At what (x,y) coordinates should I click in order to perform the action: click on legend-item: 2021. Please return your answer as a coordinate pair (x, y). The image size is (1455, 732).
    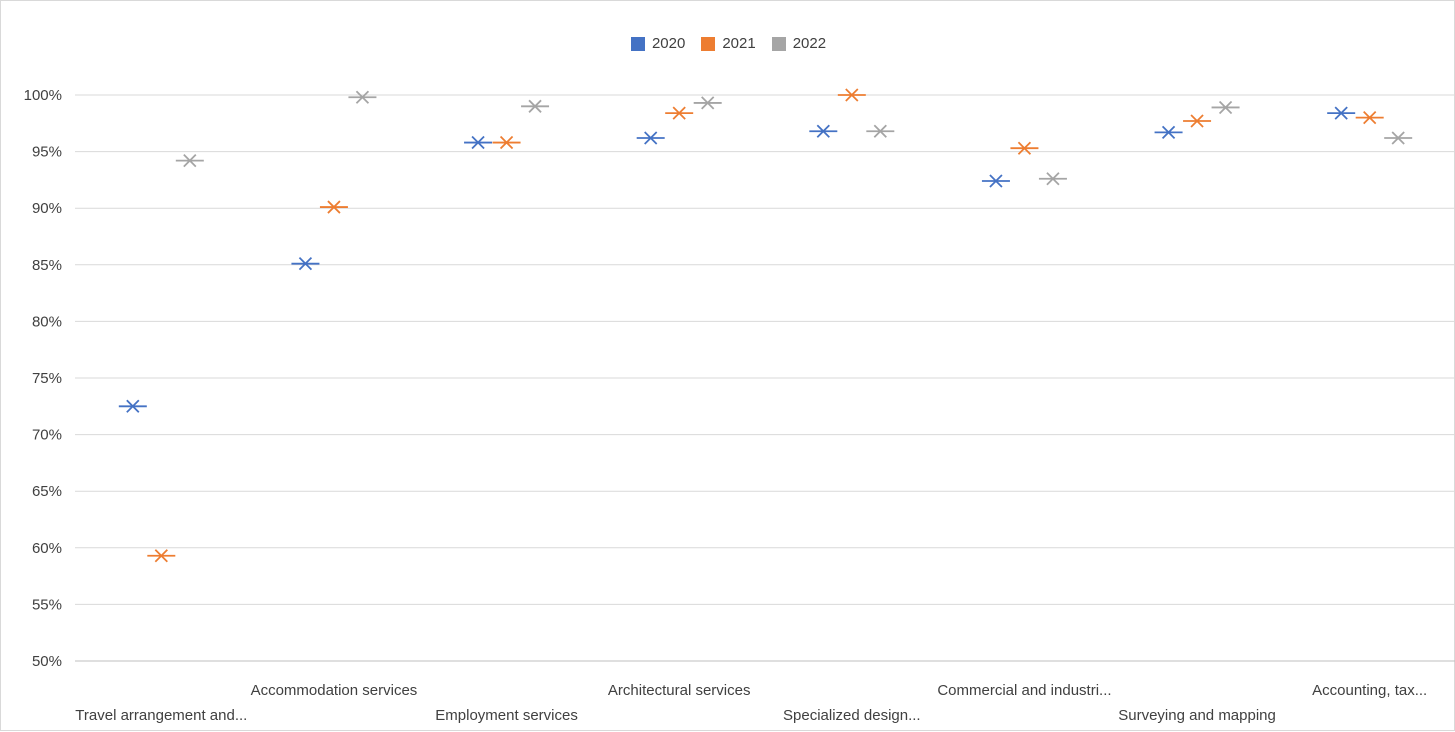
    Looking at the image, I should click on (728, 43).